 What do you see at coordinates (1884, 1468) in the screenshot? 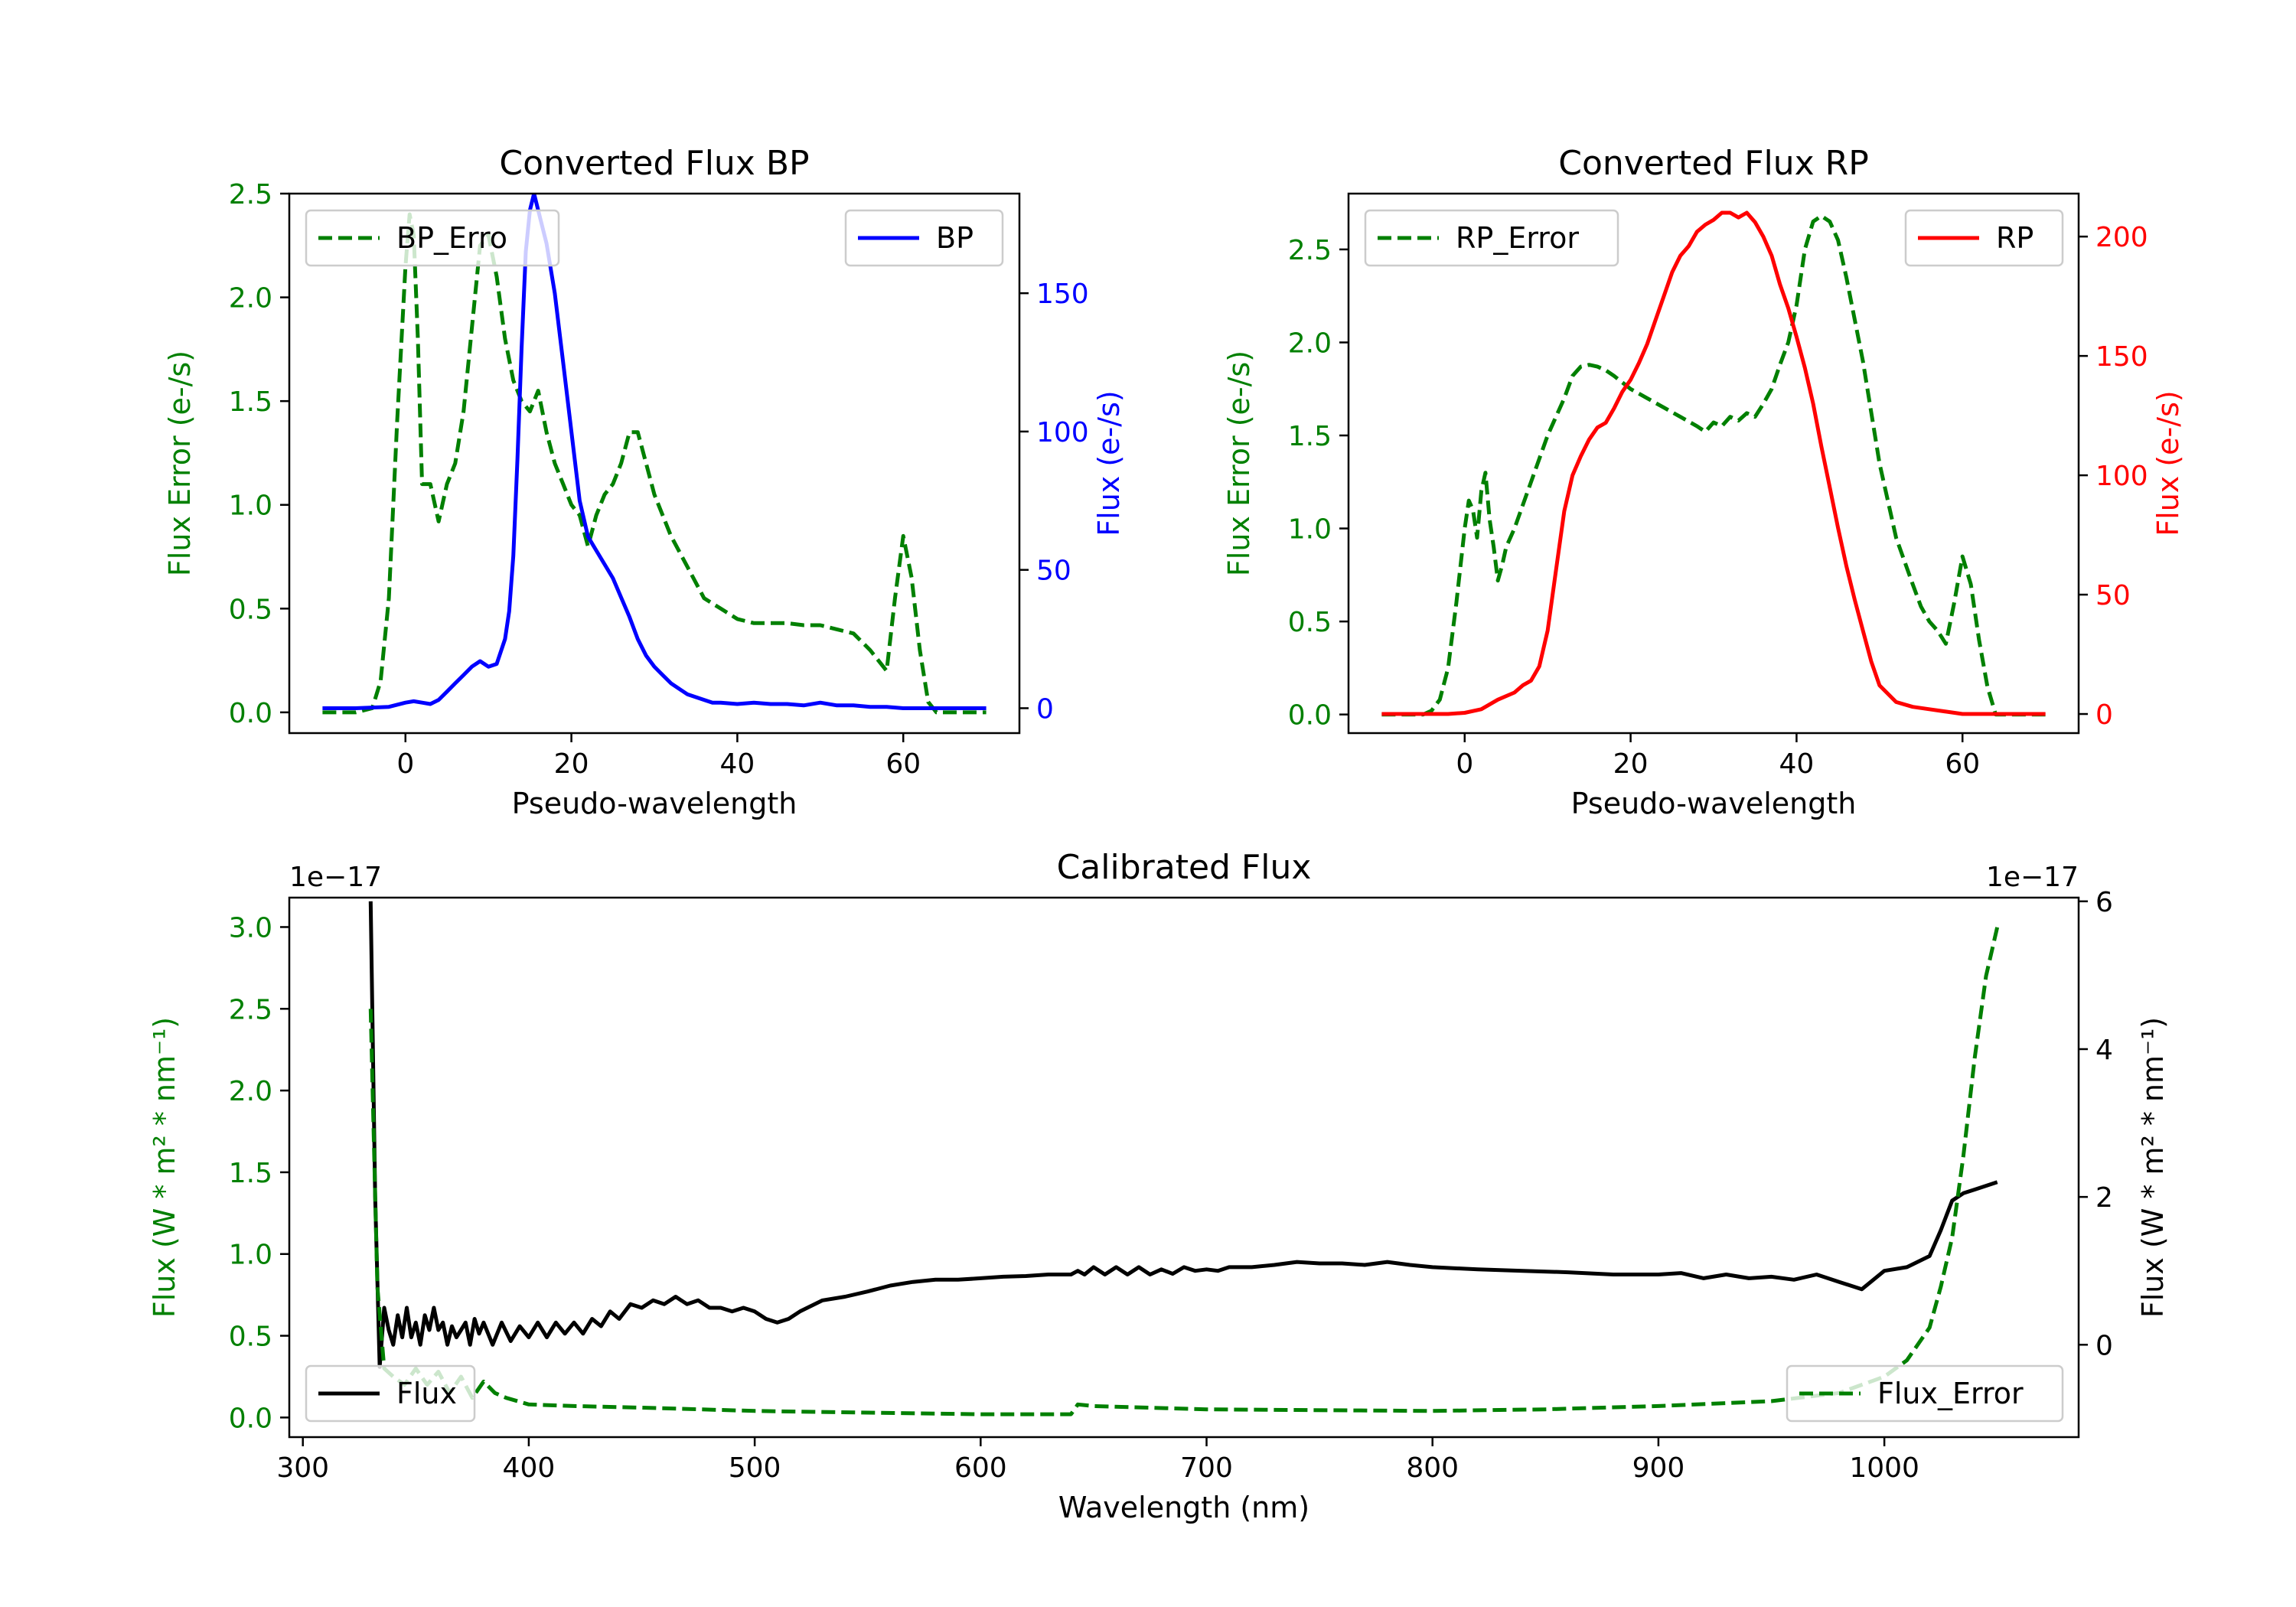
I see `x-tick-label: 1000` at bounding box center [1884, 1468].